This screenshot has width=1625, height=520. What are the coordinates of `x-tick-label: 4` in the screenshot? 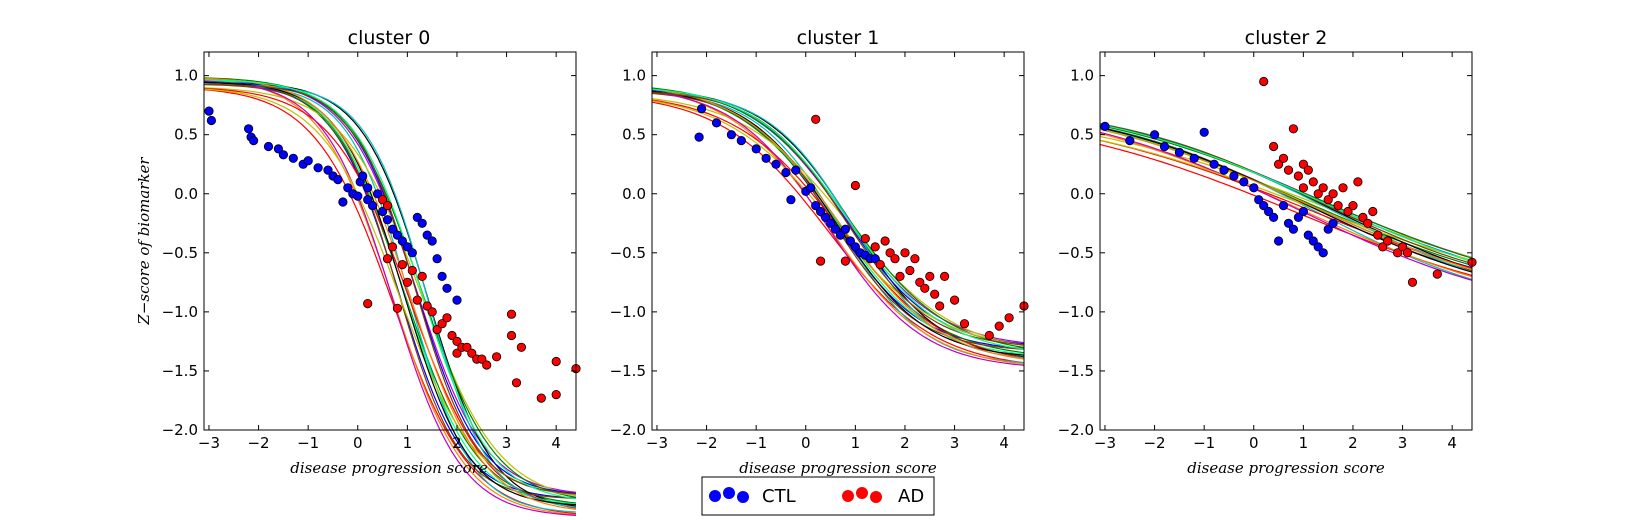 It's located at (1452, 443).